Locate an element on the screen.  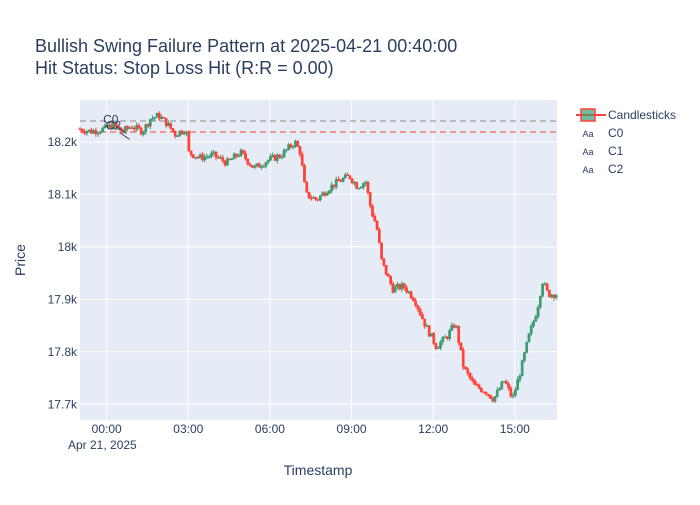
legend-item-candlesticks: Candlesticks is located at coordinates (626, 115).